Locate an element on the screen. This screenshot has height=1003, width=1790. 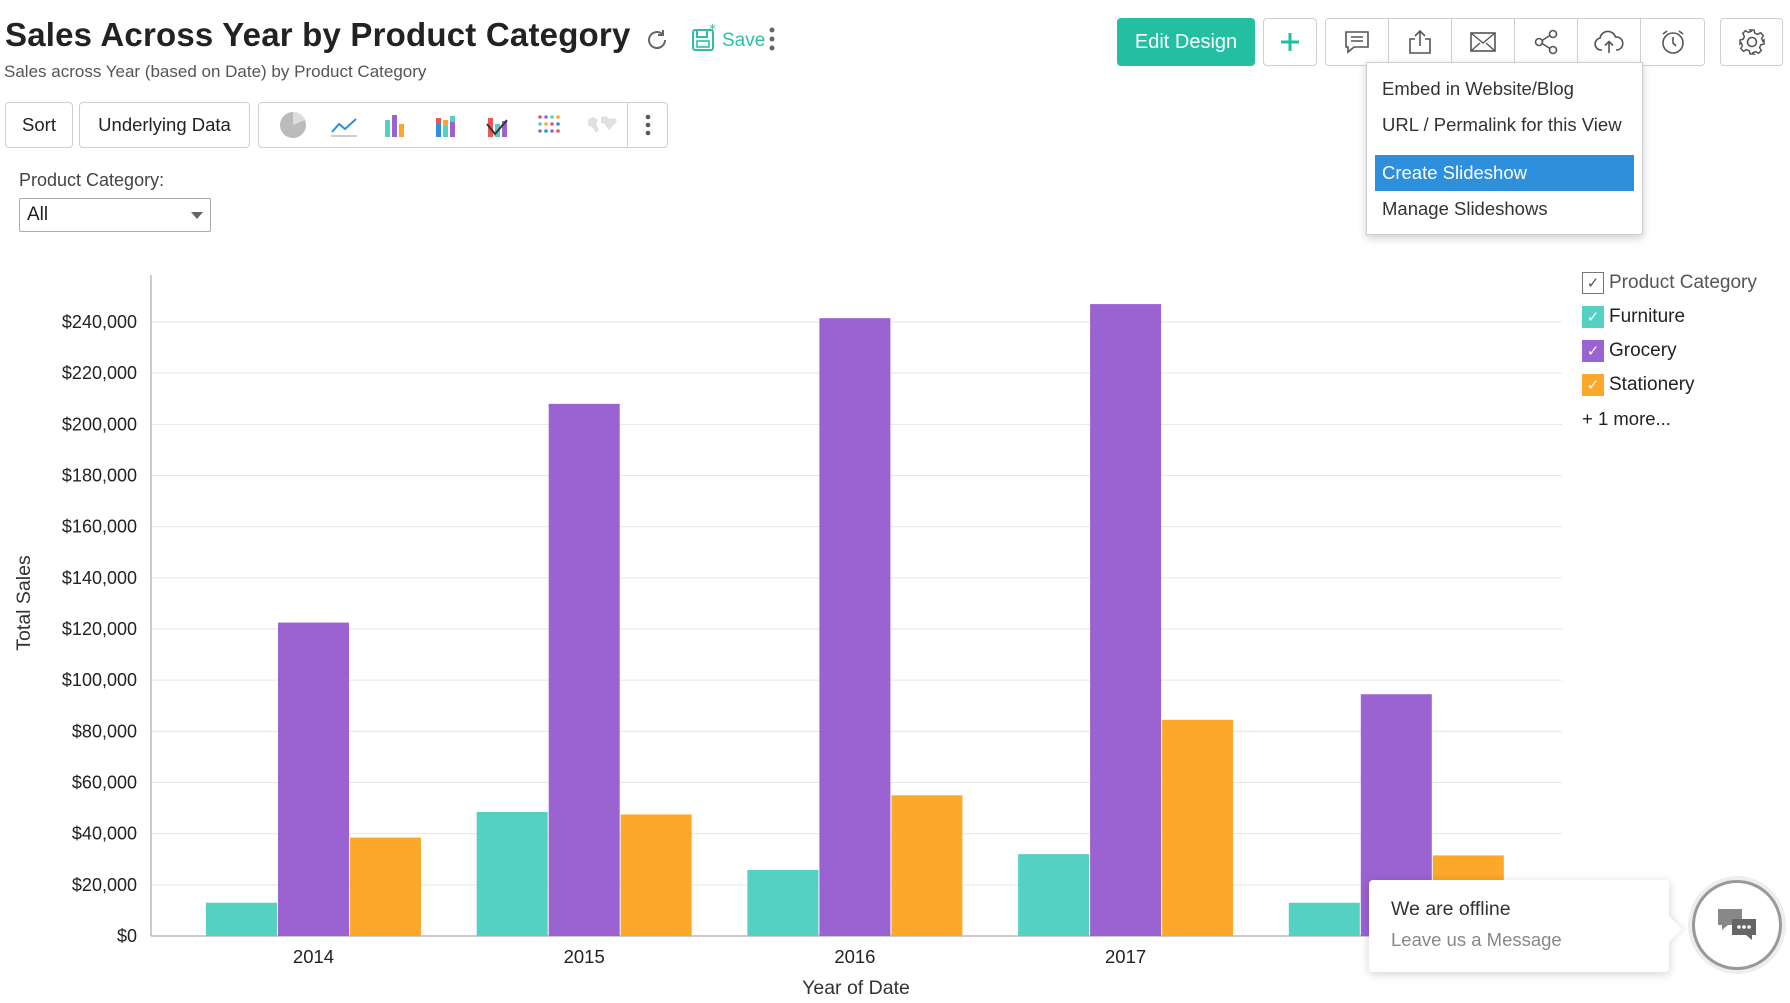
share-button is located at coordinates (1546, 42).